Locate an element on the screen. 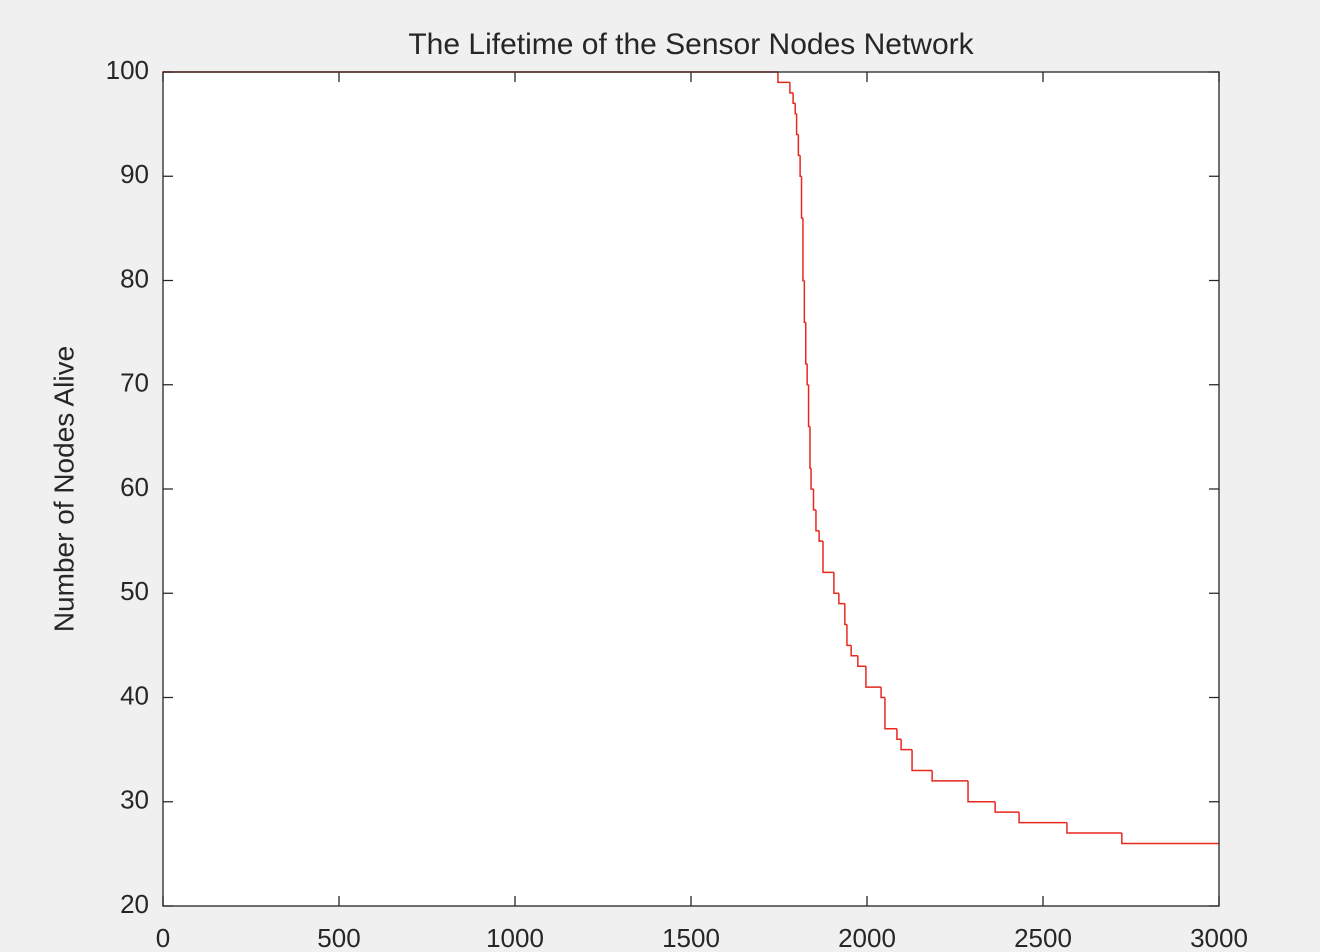 The image size is (1320, 952). x-tick-label: 2000 is located at coordinates (867, 937).